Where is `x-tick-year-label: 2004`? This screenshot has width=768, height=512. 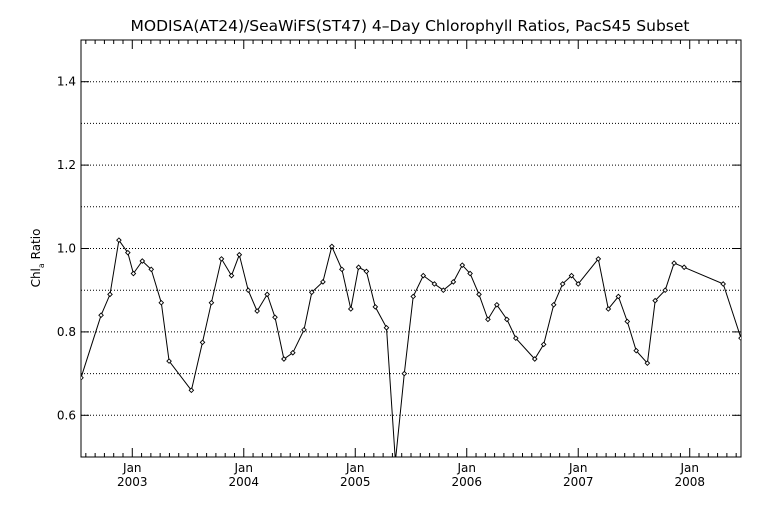
x-tick-year-label: 2004 is located at coordinates (243, 482).